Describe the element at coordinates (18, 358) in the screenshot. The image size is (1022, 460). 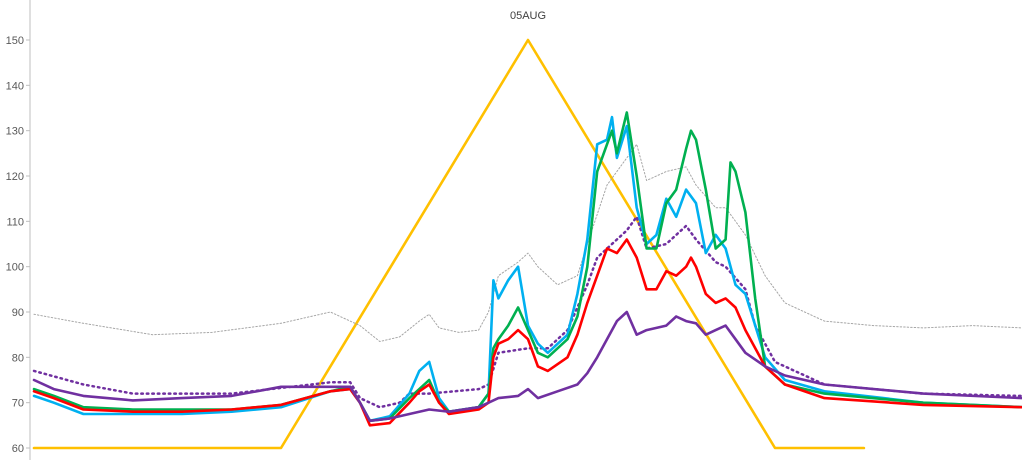
I see `y-tick-label: 80` at that location.